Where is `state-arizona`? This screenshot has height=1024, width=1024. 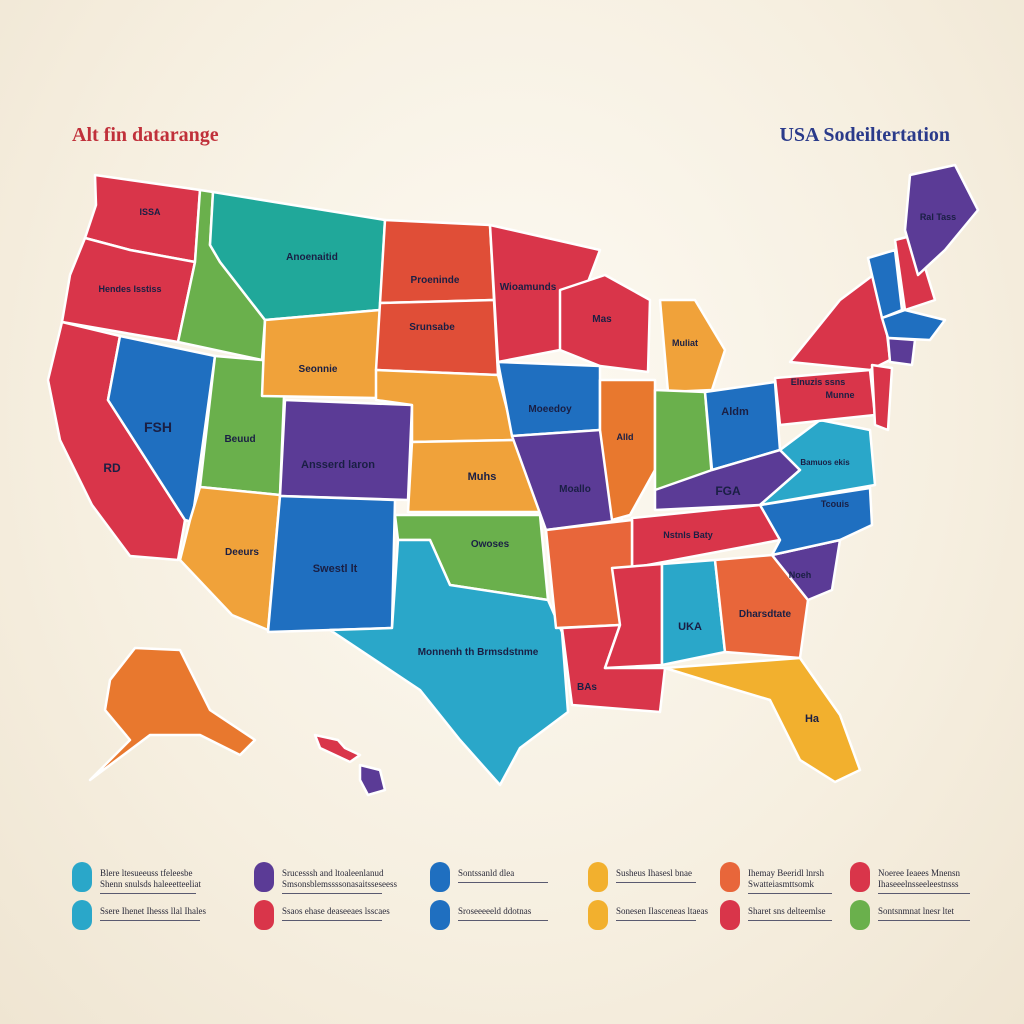
state-arizona is located at coordinates (230, 558).